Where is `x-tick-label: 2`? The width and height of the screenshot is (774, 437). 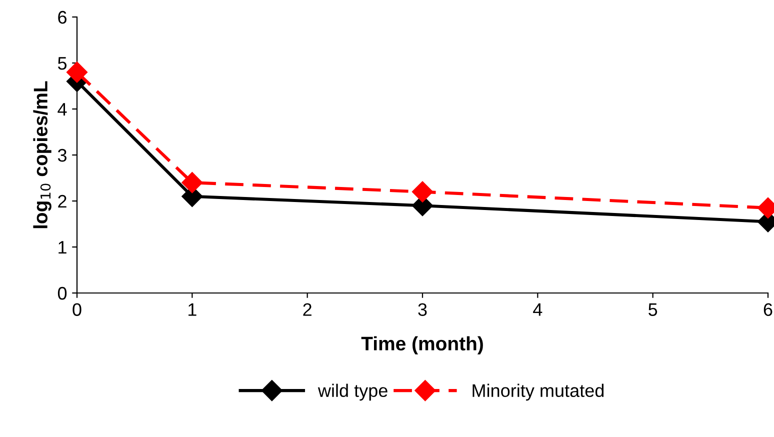
x-tick-label: 2 is located at coordinates (307, 309).